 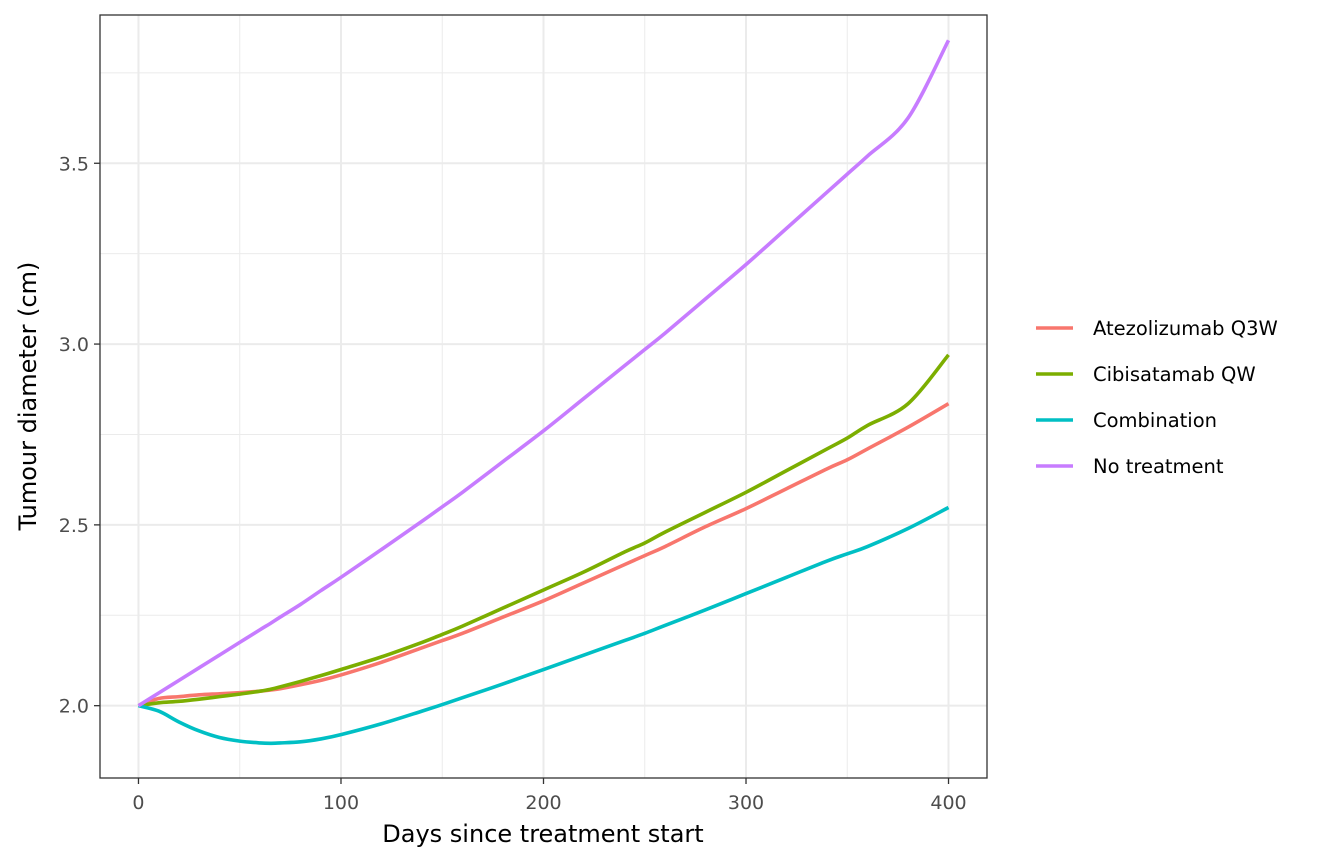 What do you see at coordinates (138, 803) in the screenshot?
I see `x-tick-label: 0` at bounding box center [138, 803].